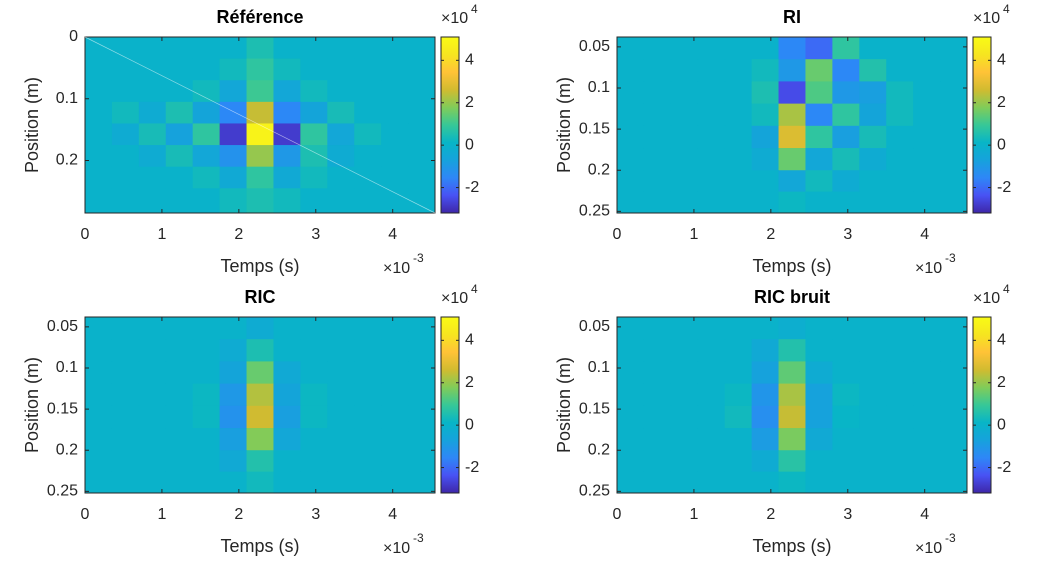  Describe the element at coordinates (32, 125) in the screenshot. I see `y-axis-label: Position (m)` at that location.